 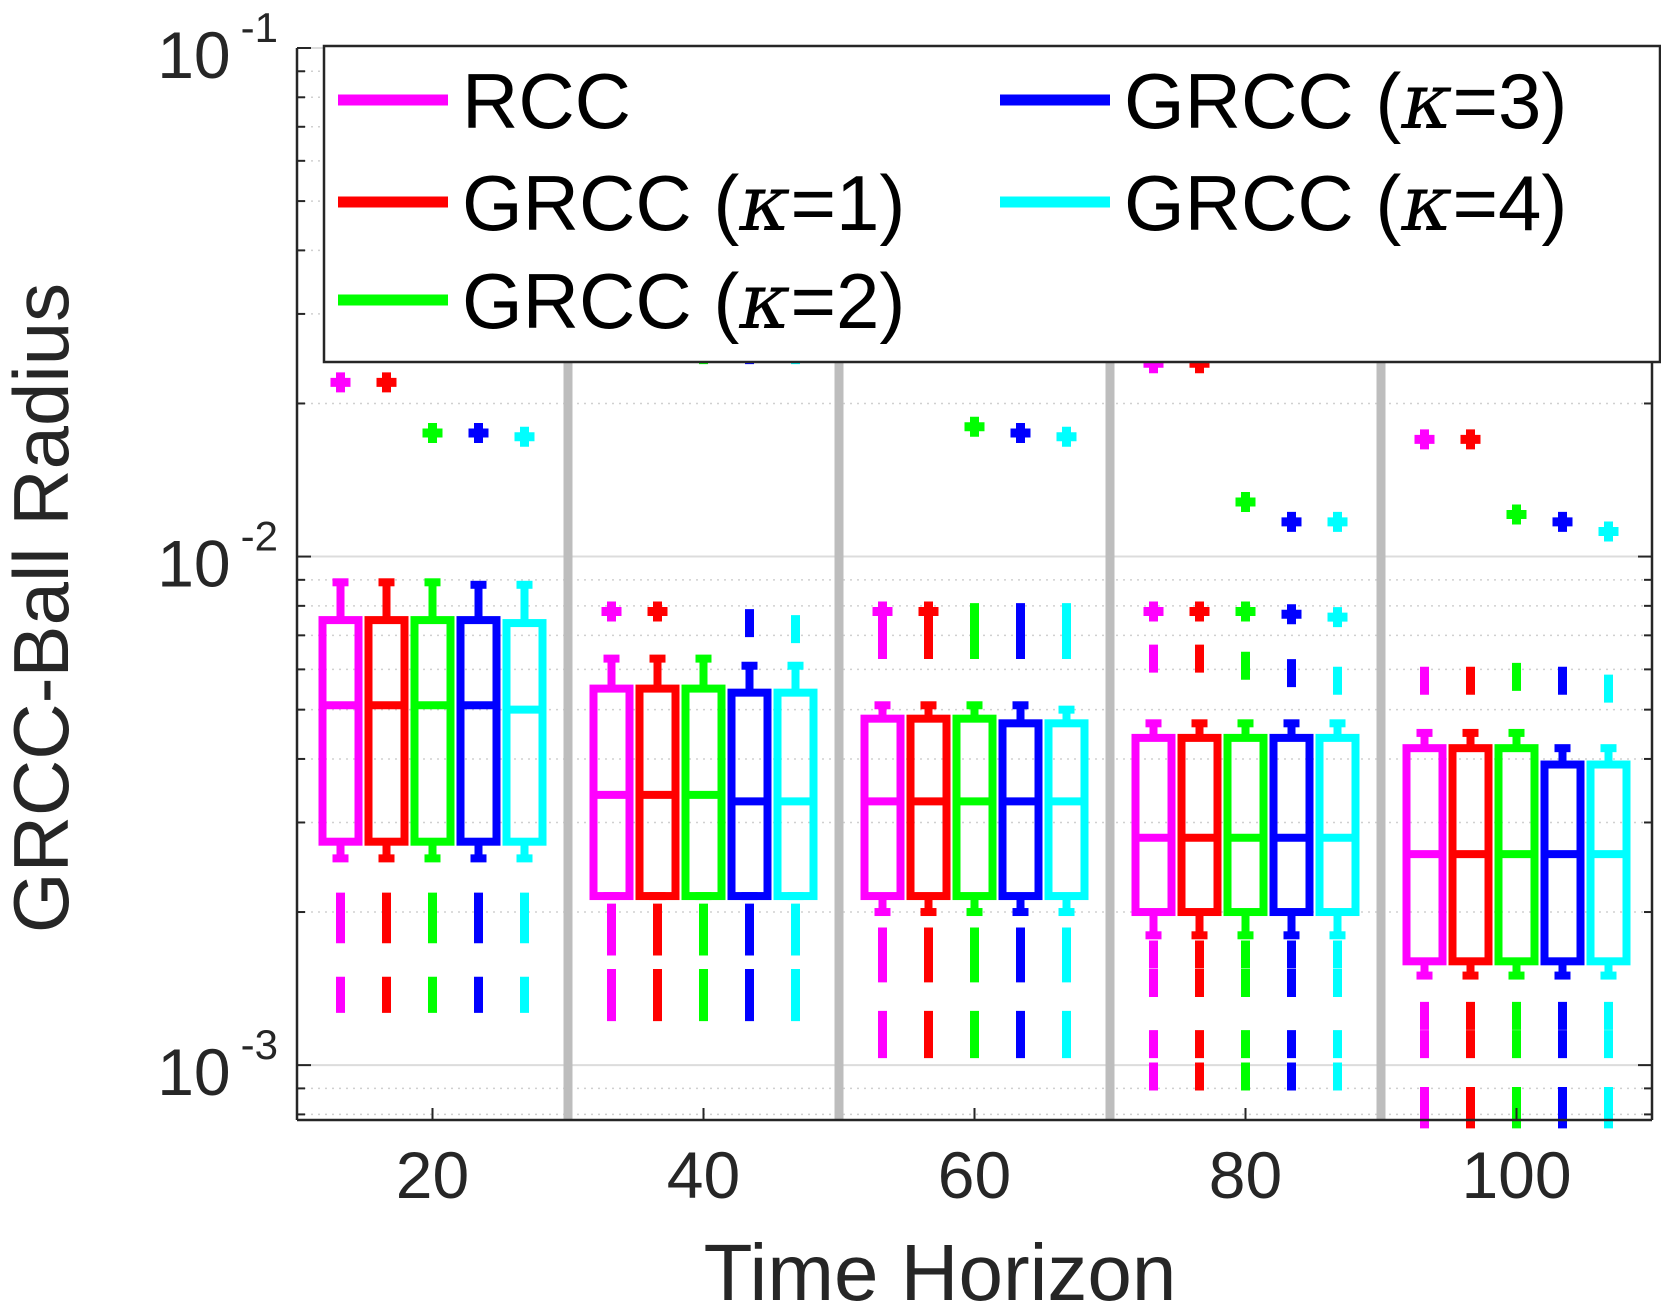 What do you see at coordinates (1516, 1175) in the screenshot?
I see `x-tick-label: 100` at bounding box center [1516, 1175].